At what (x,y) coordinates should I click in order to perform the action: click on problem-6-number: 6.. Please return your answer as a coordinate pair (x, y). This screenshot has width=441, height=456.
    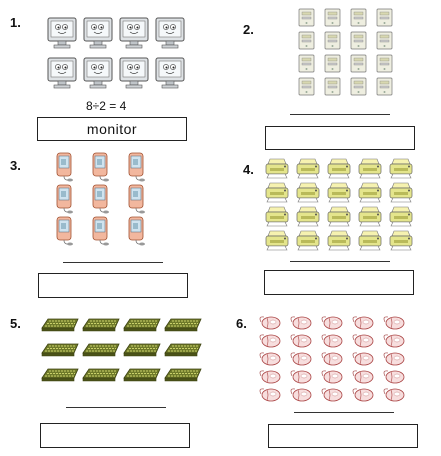
    Looking at the image, I should click on (241, 323).